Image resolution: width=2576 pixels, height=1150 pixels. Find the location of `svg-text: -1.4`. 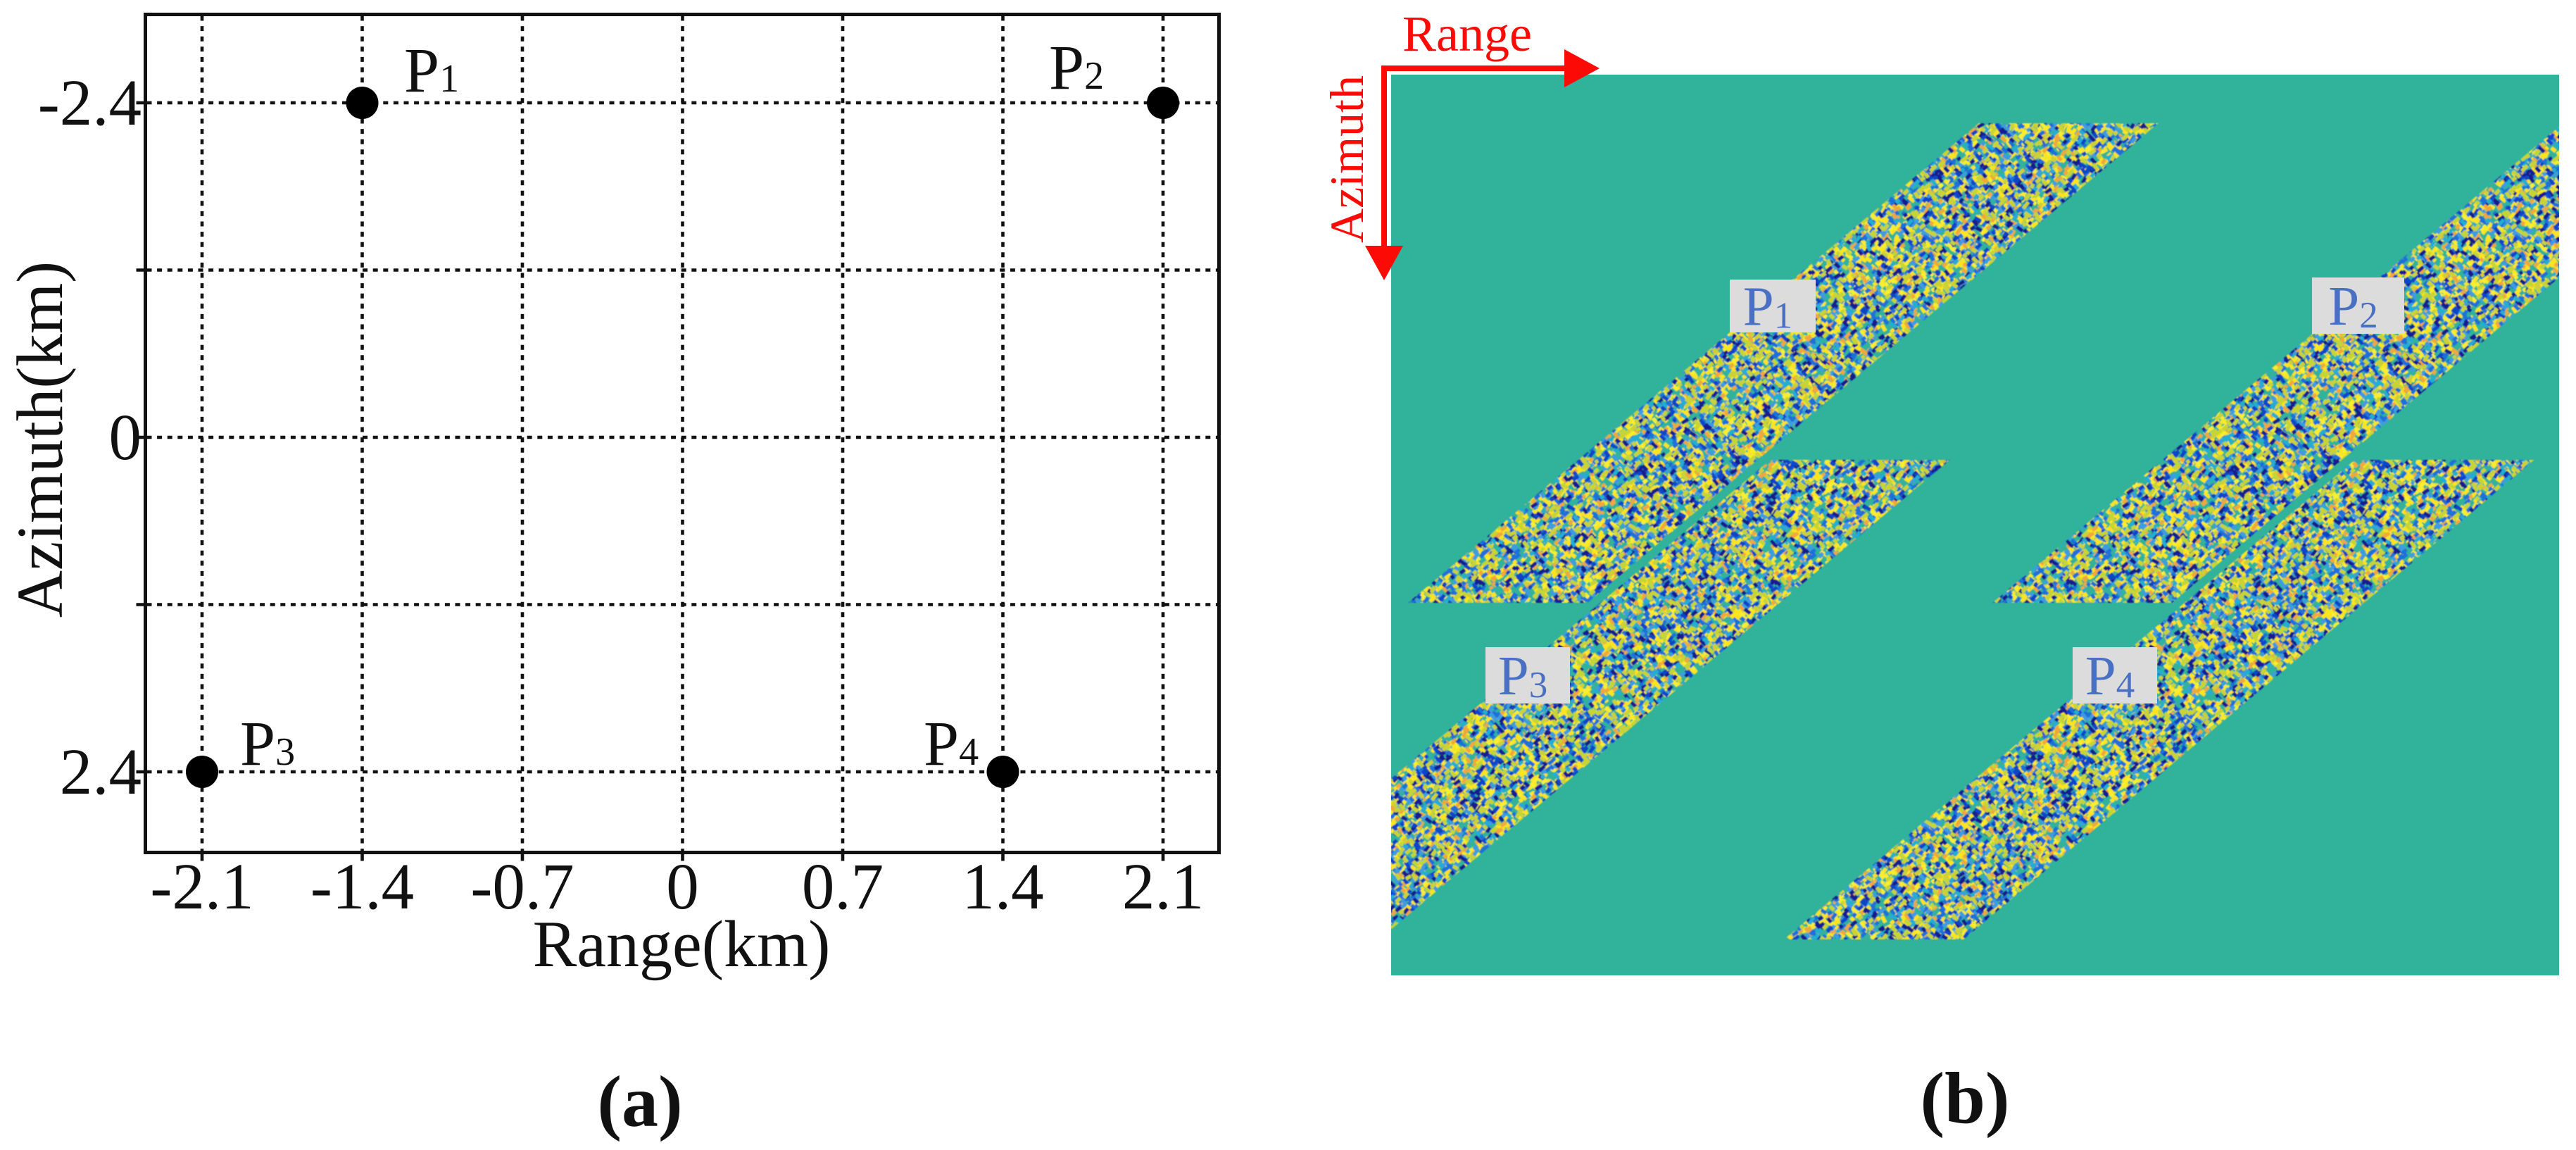

svg-text: -1.4 is located at coordinates (362, 887).